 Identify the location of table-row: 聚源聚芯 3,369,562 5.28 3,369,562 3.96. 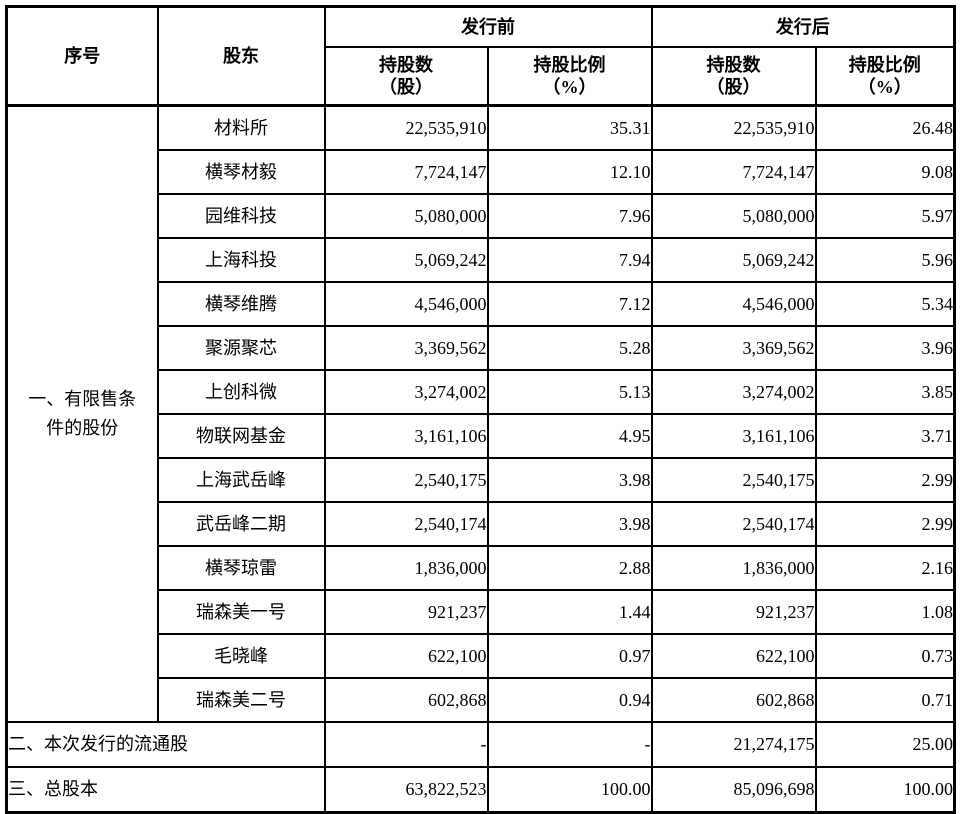
(481, 348).